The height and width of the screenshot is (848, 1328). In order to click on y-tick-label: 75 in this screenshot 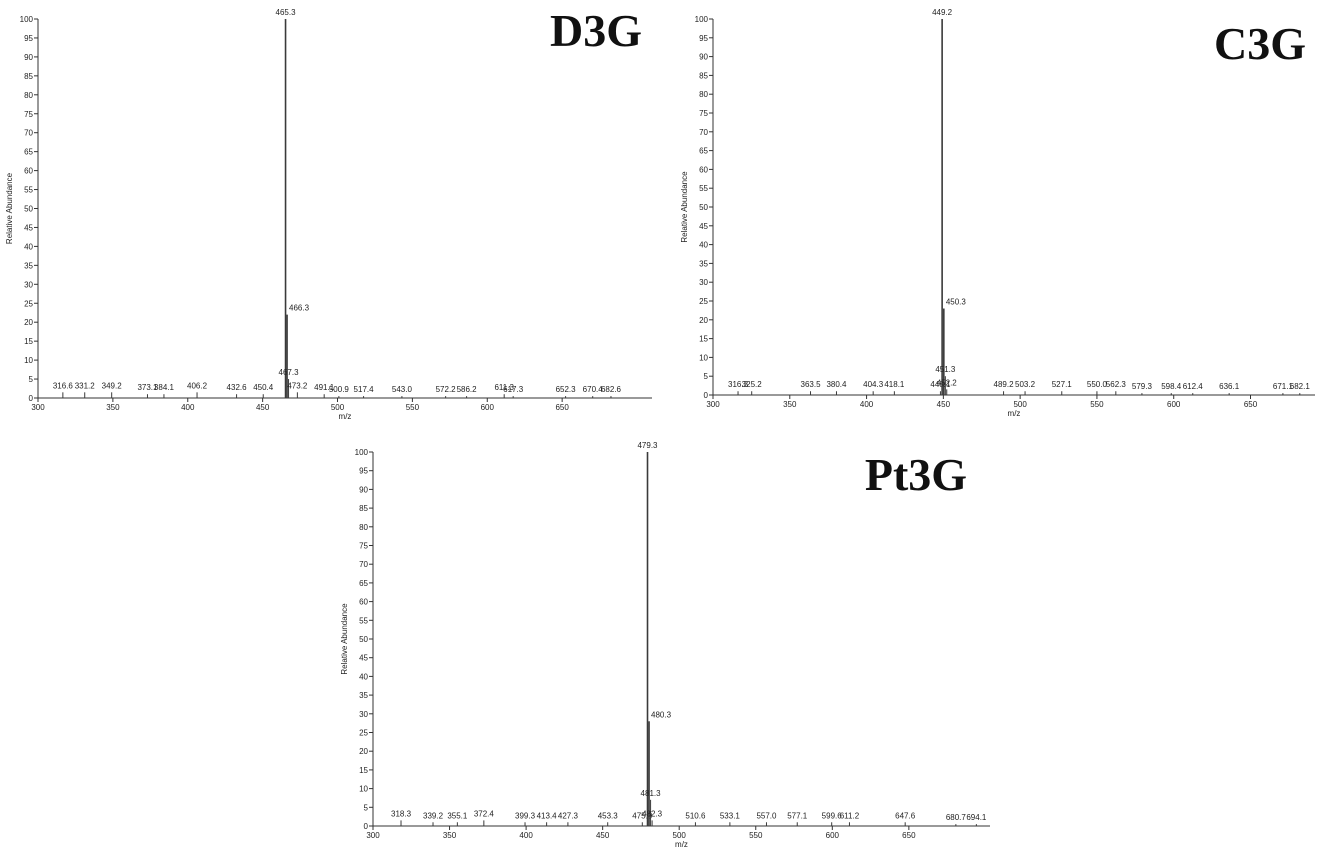, I will do `click(28, 114)`.